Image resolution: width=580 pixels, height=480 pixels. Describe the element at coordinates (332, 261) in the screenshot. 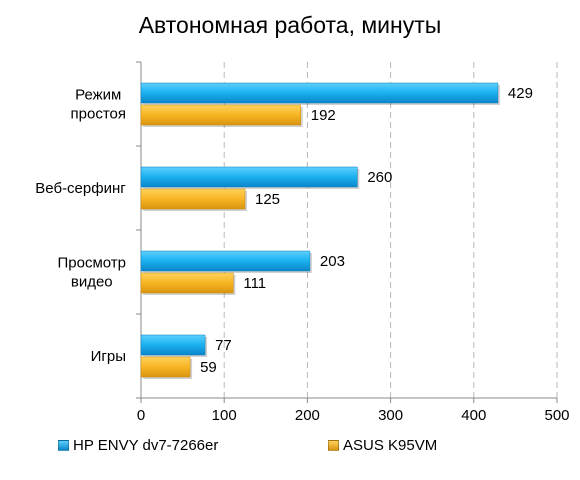

I see `data-label: 203` at that location.